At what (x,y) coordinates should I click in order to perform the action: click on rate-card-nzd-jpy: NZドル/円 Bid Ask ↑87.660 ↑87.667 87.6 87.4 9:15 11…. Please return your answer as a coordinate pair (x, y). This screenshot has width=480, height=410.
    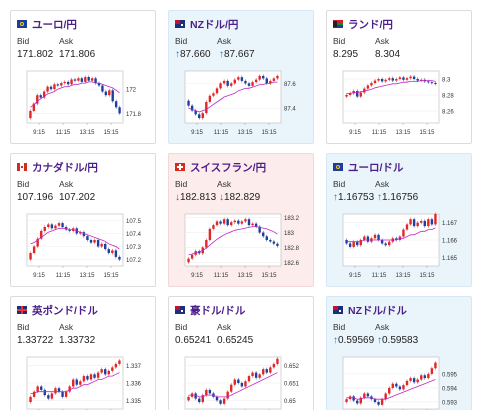
    Looking at the image, I should click on (241, 77).